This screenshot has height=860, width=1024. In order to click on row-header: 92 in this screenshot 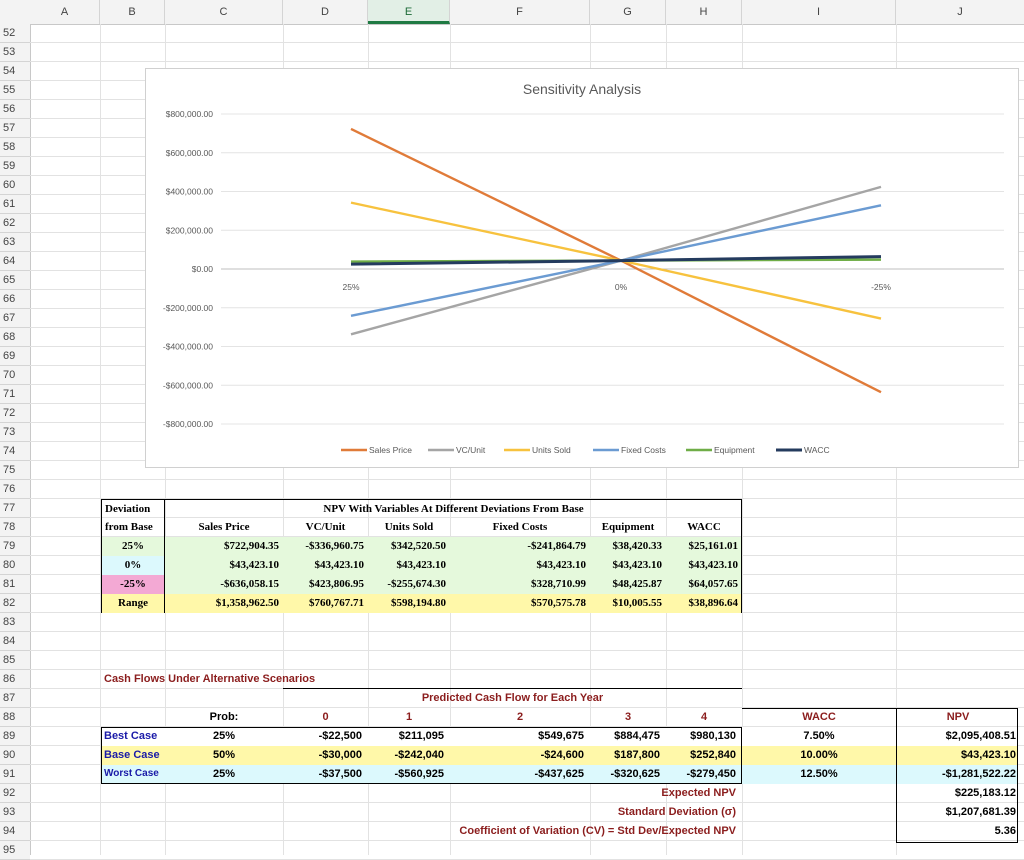, I will do `click(15, 793)`.